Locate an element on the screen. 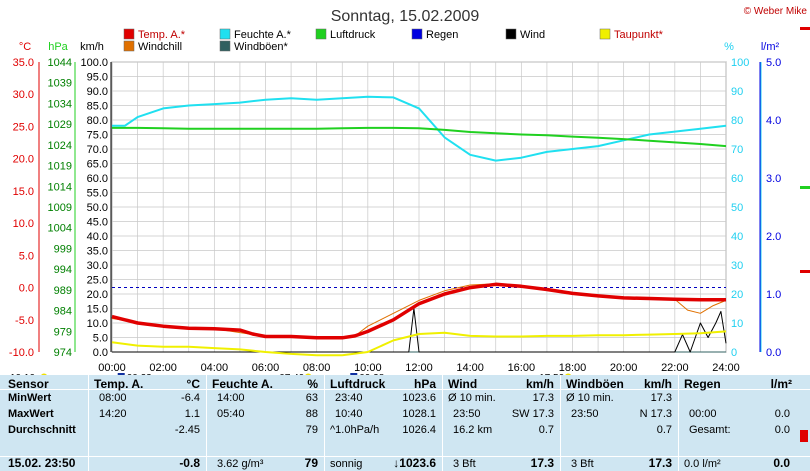  celsius-tick: -10.0 is located at coordinates (21, 353).